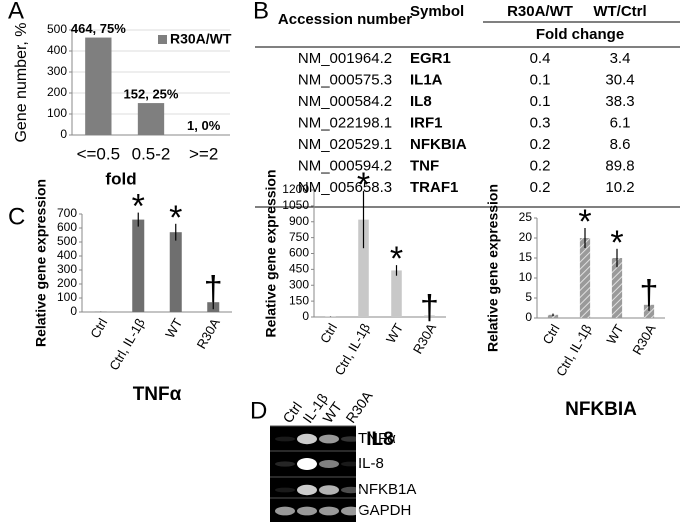 This screenshot has width=680, height=522. I want to click on gel-lane-label: R30A, so click(359, 406).